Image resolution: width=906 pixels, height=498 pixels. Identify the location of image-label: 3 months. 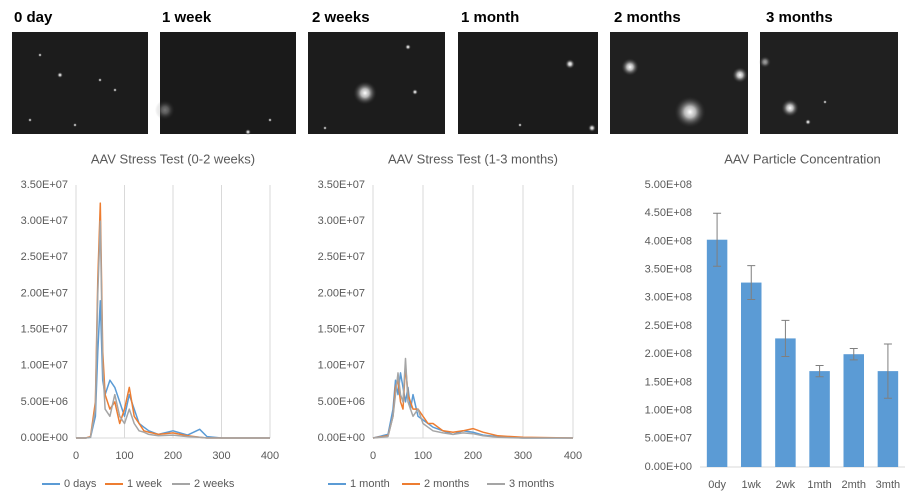
(799, 17).